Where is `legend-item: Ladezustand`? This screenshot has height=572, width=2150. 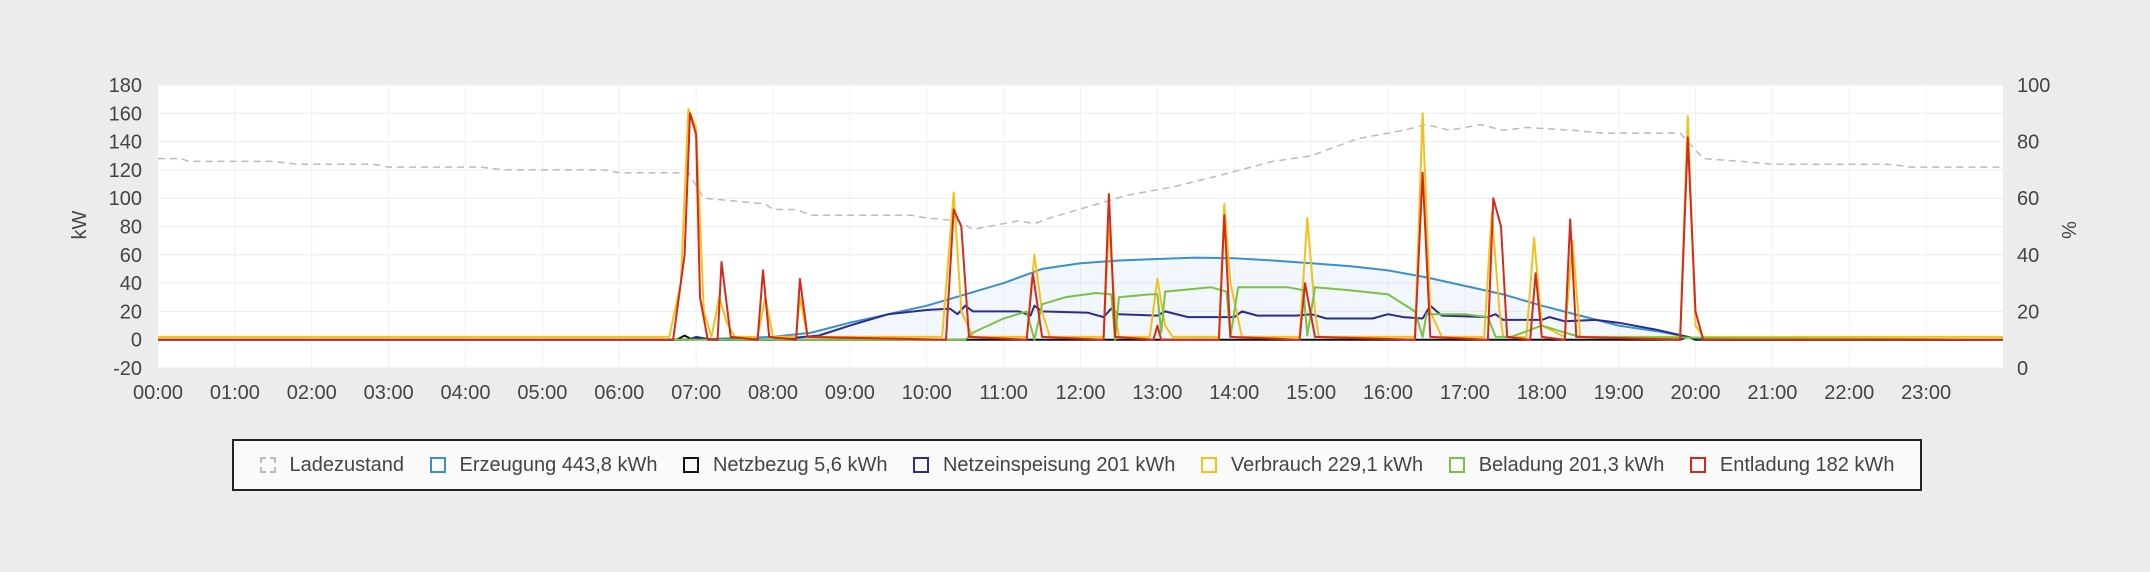
legend-item: Ladezustand is located at coordinates (332, 465).